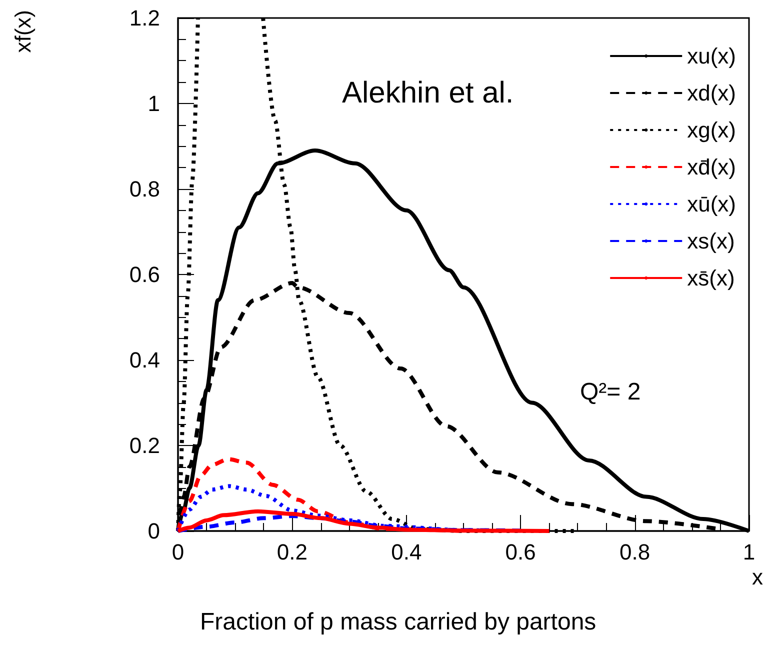  What do you see at coordinates (178, 552) in the screenshot?
I see `x-tick-label: 0` at bounding box center [178, 552].